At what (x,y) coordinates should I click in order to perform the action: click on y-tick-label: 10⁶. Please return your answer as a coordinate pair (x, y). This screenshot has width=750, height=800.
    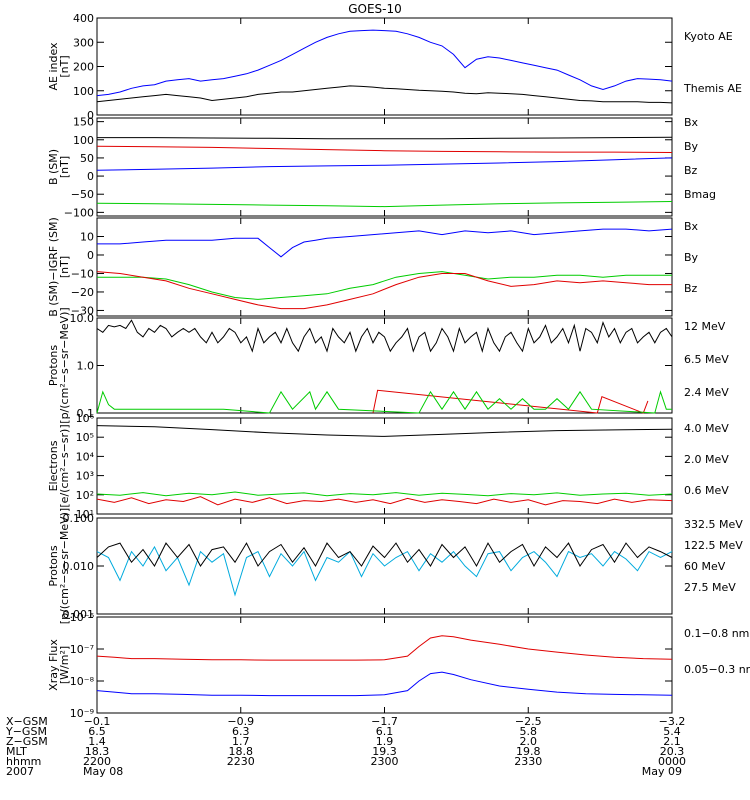
    Looking at the image, I should click on (85, 418).